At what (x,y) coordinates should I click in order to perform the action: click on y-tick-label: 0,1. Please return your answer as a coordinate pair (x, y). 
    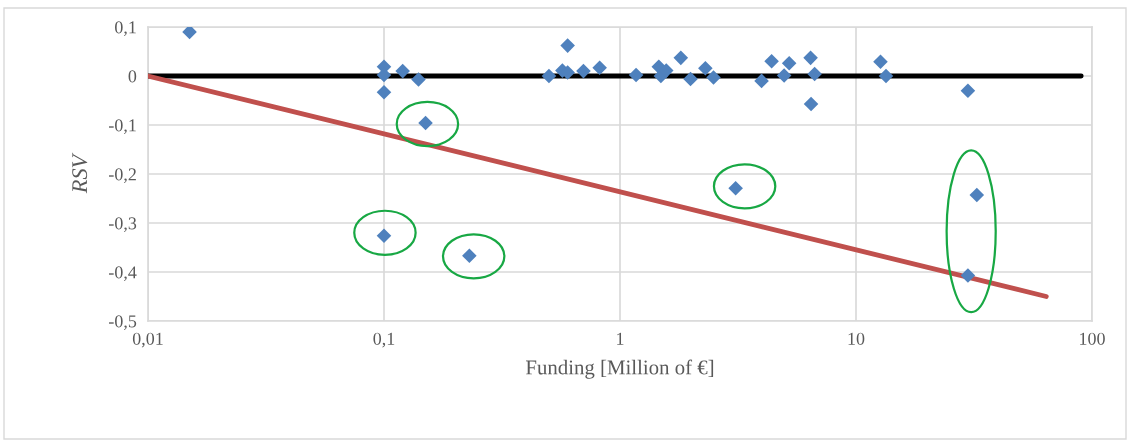
    Looking at the image, I should click on (125, 29).